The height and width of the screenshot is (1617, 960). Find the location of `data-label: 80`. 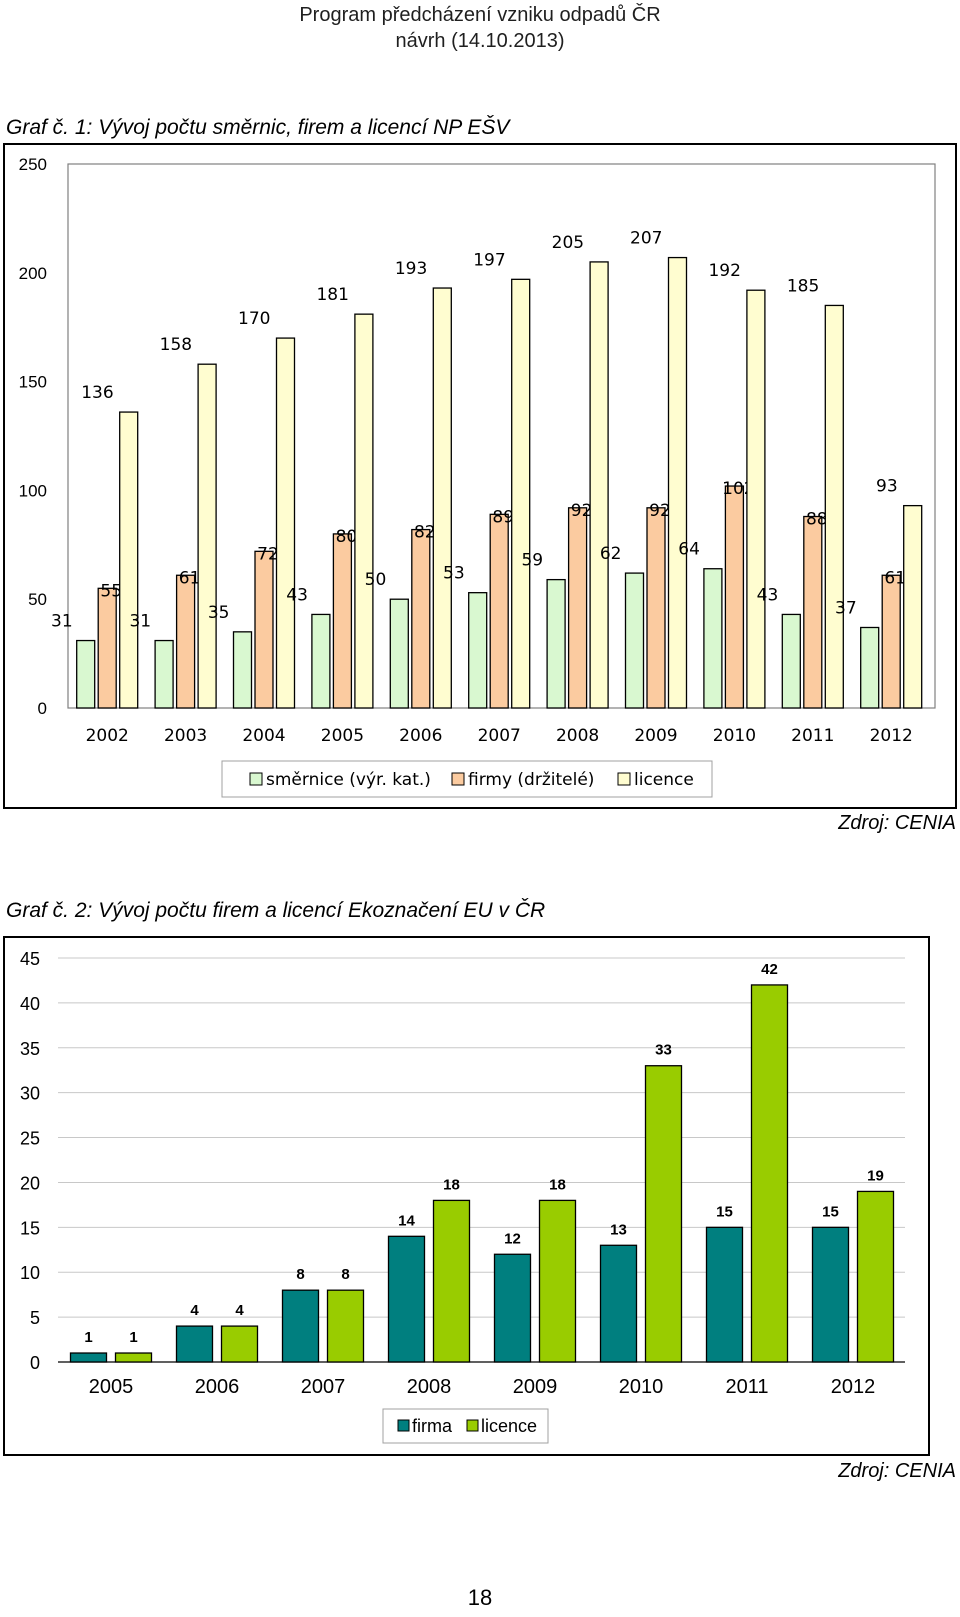

data-label: 80 is located at coordinates (347, 537).